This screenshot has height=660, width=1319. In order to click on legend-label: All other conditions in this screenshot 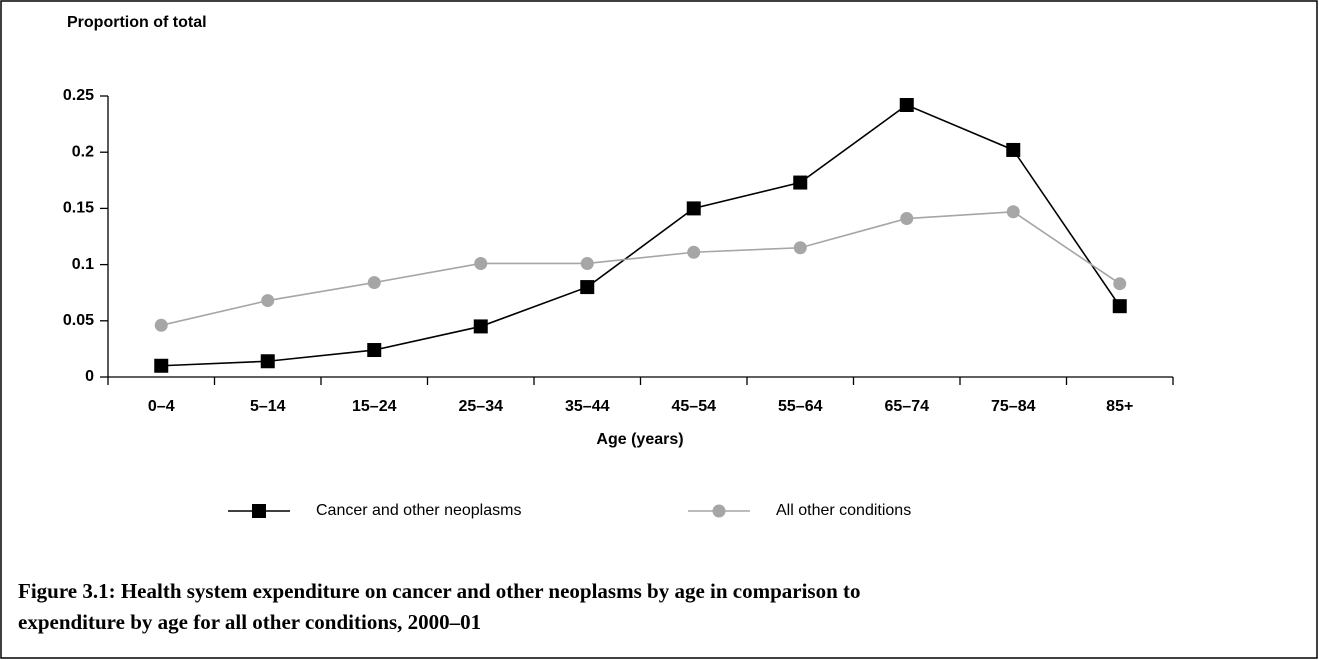, I will do `click(843, 510)`.